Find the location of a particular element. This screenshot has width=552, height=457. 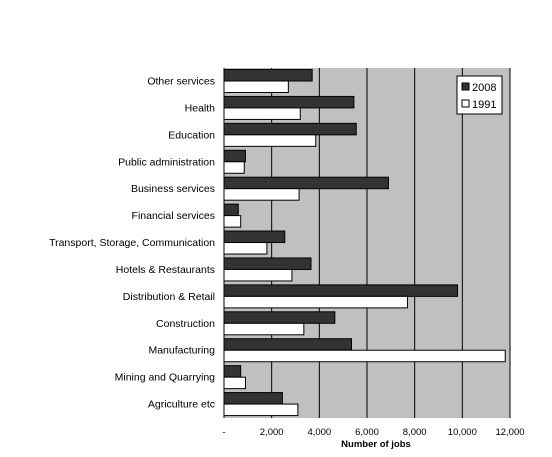

legend-swatch-1991 is located at coordinates (465, 103).